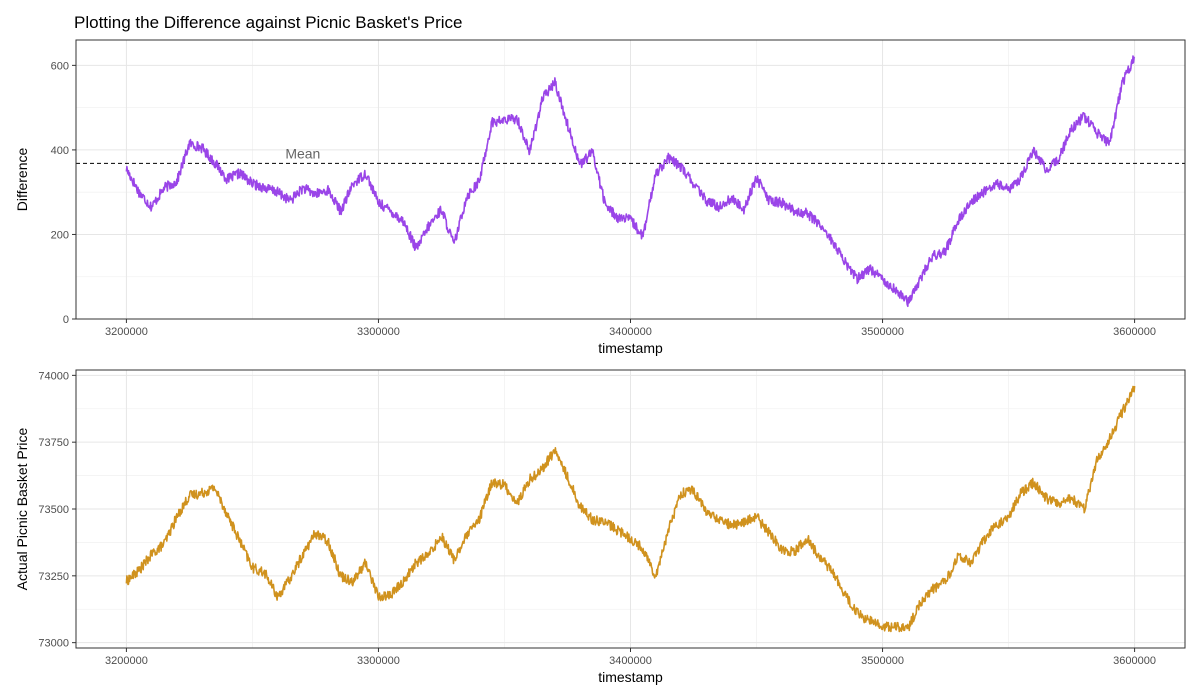 The height and width of the screenshot is (700, 1200). I want to click on difference-x-tick-label: 3300000, so click(378, 332).